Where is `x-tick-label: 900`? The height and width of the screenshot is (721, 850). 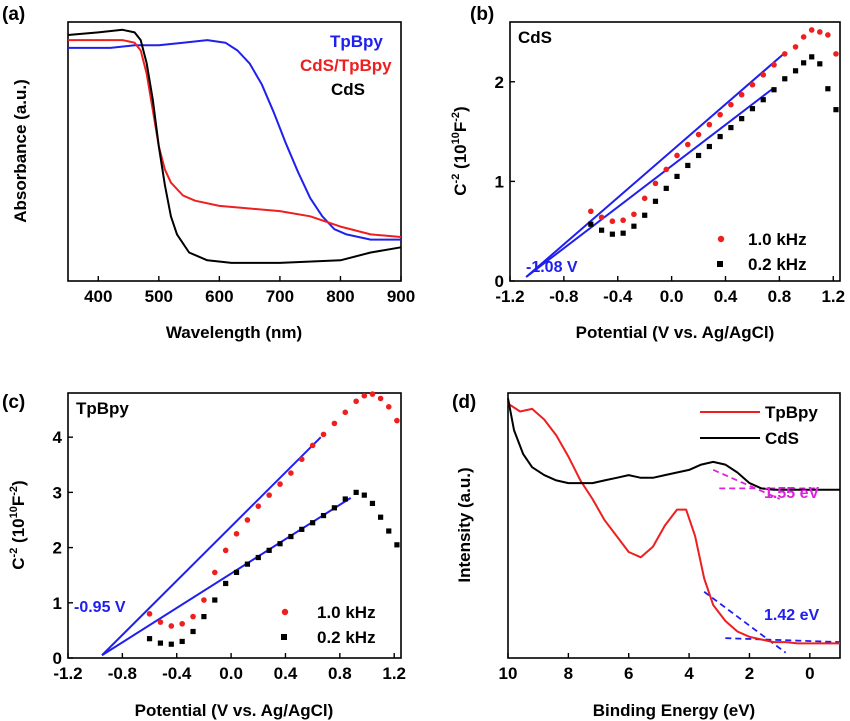
x-tick-label: 900 is located at coordinates (401, 296).